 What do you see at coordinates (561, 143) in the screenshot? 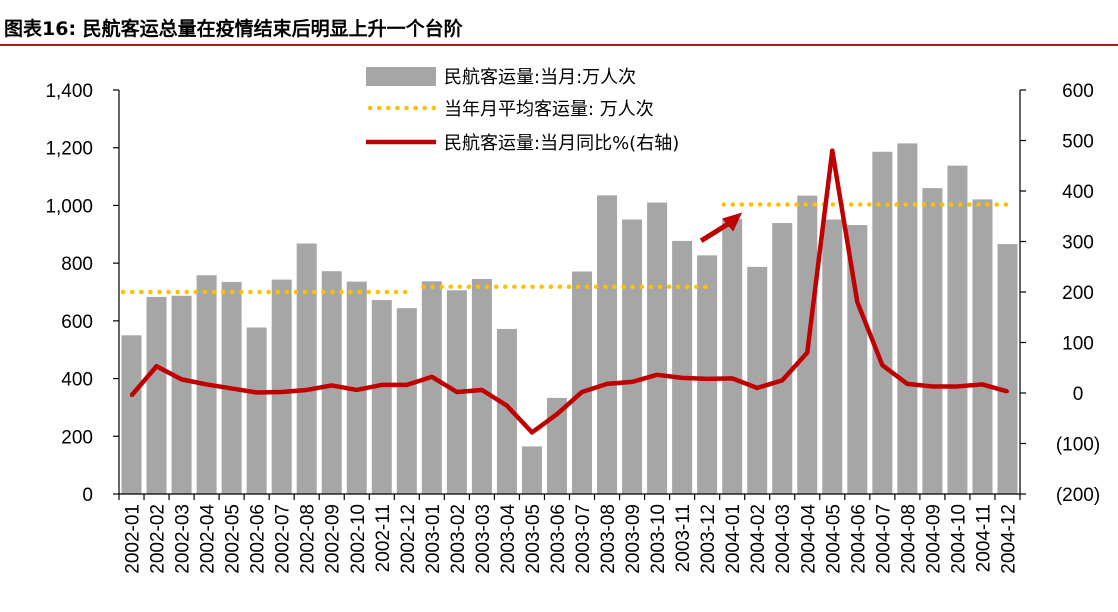
I see `legend-label: 民航客运量:当月同比%(右轴)` at bounding box center [561, 143].